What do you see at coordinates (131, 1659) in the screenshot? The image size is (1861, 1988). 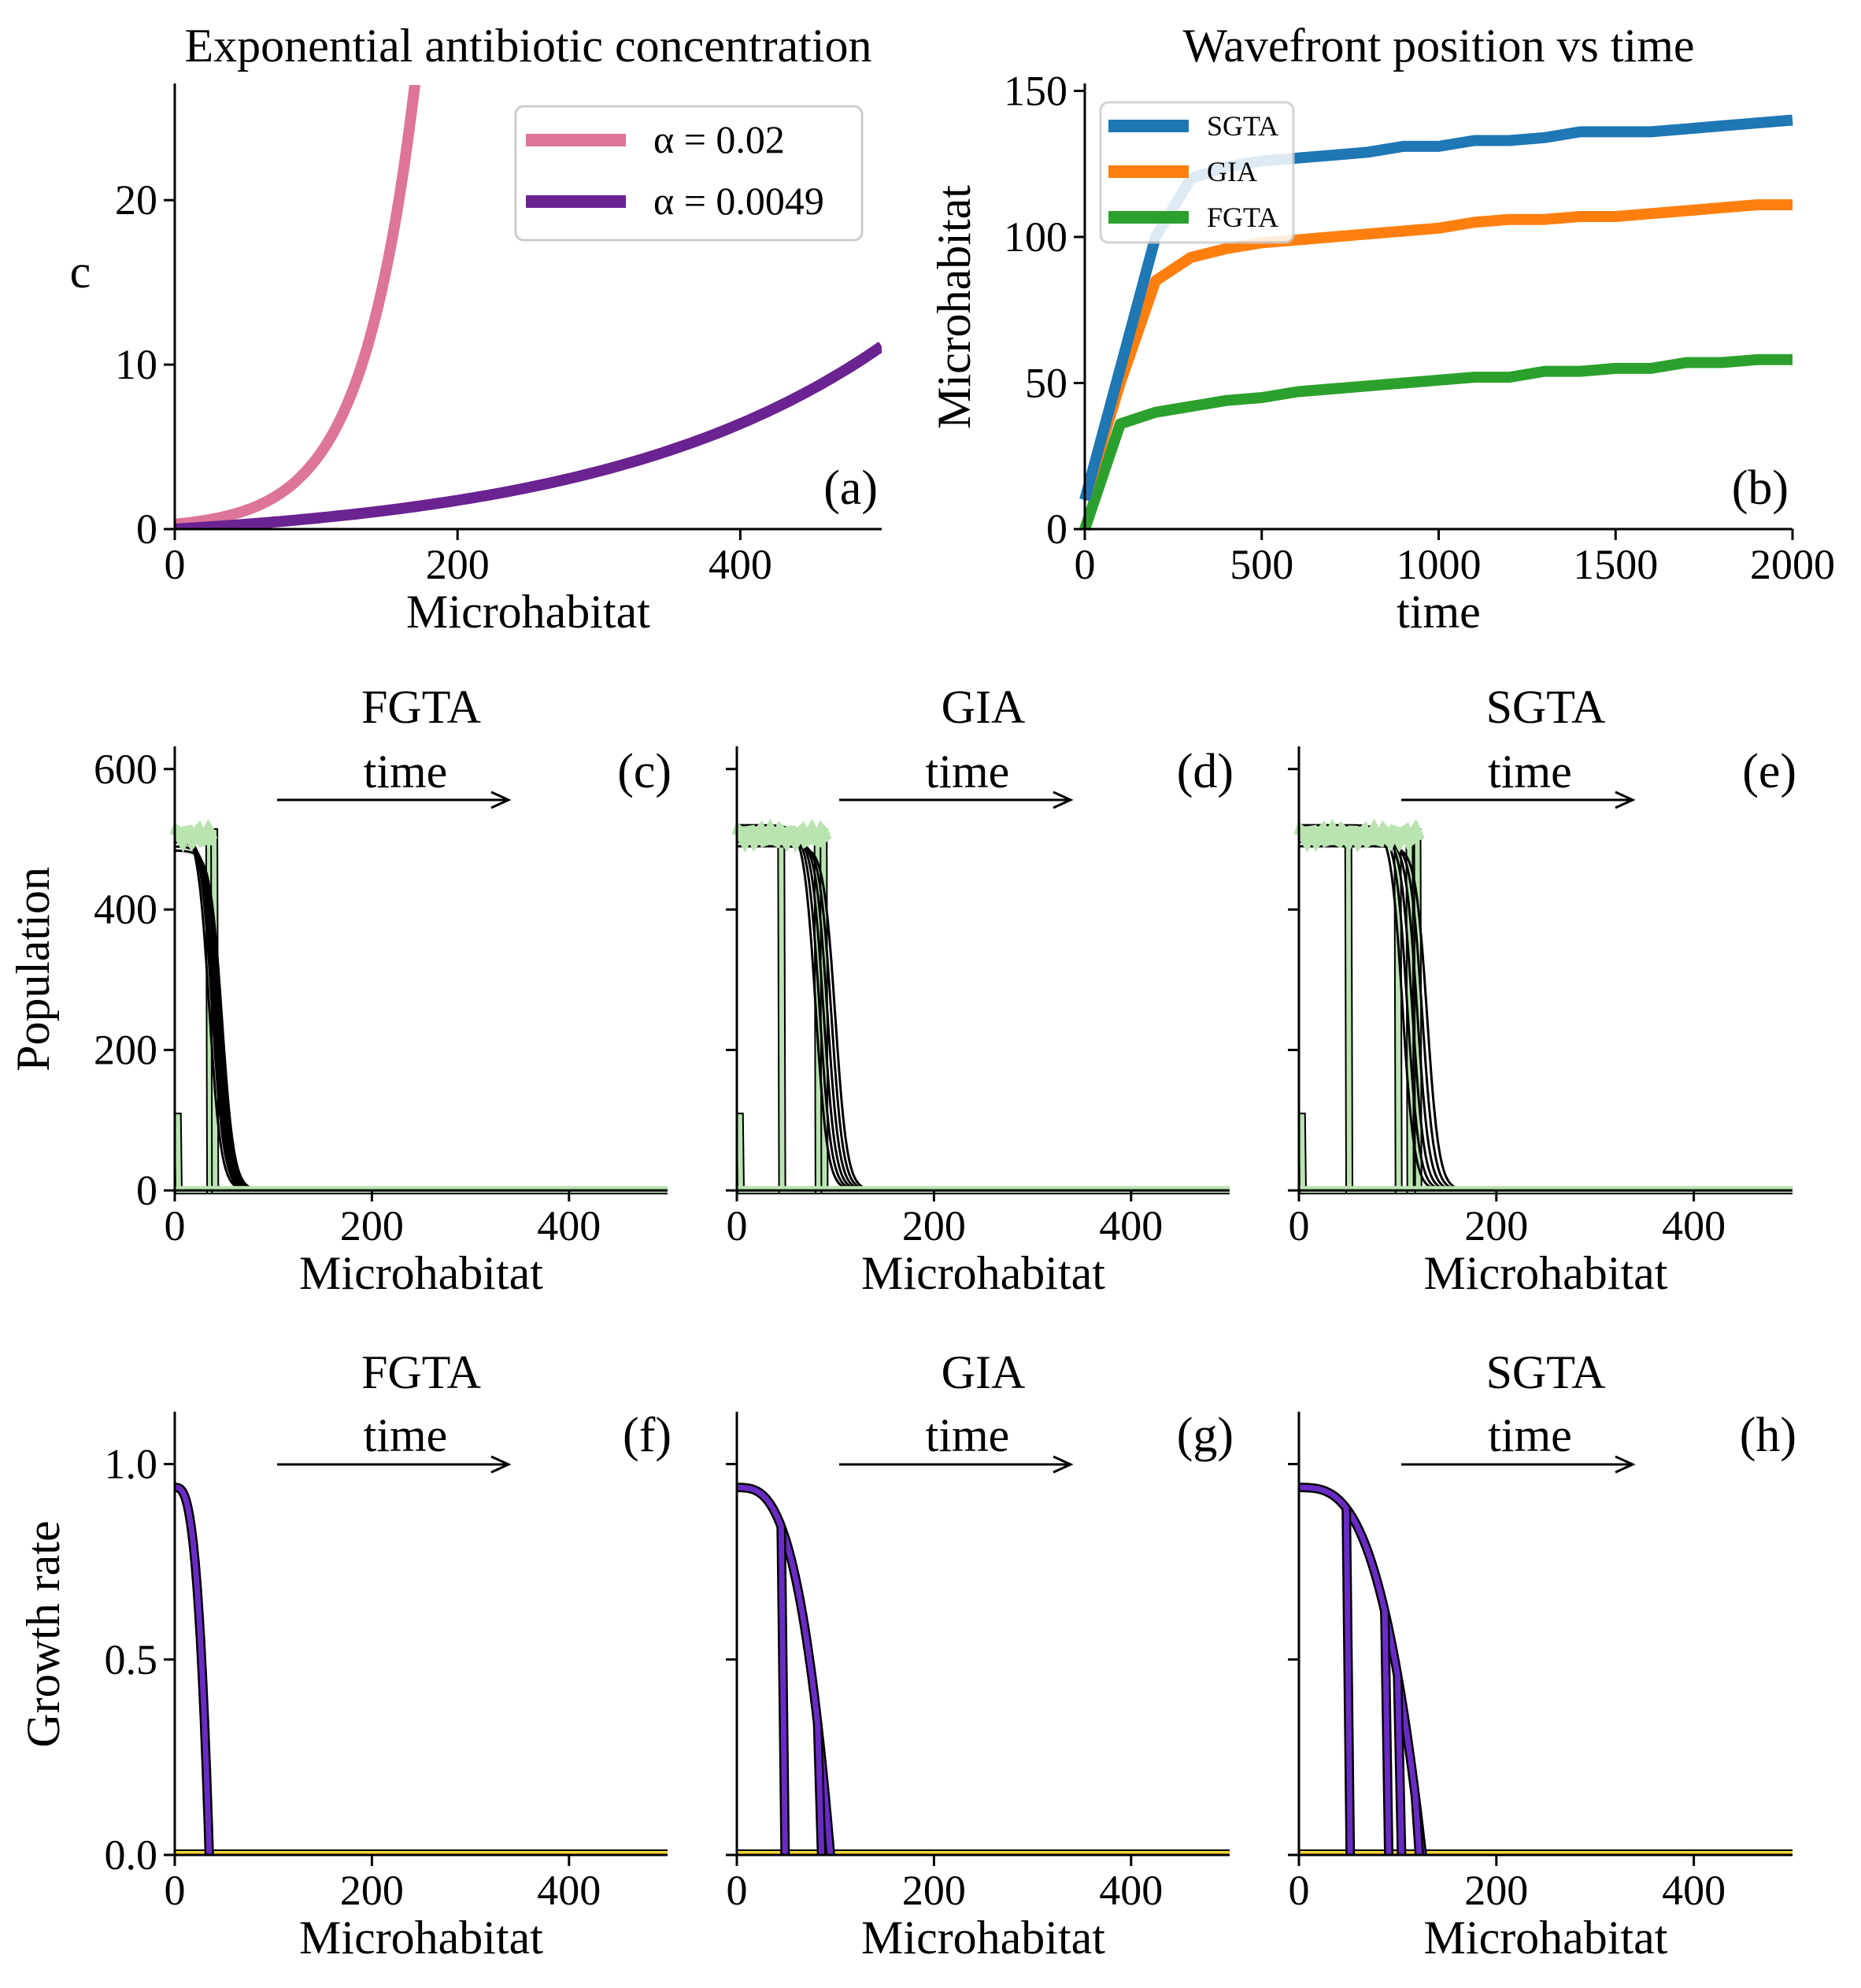 I see `y-tick-label: 0.5` at bounding box center [131, 1659].